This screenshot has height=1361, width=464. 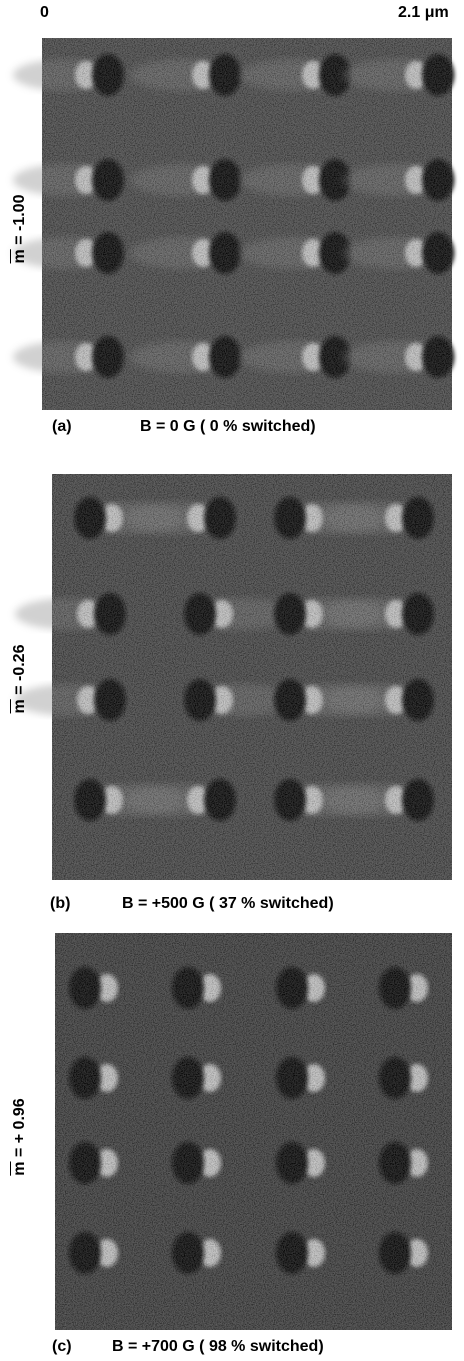 I want to click on panel-caption: B = +700 G ( 98 % switched), so click(x=218, y=1346).